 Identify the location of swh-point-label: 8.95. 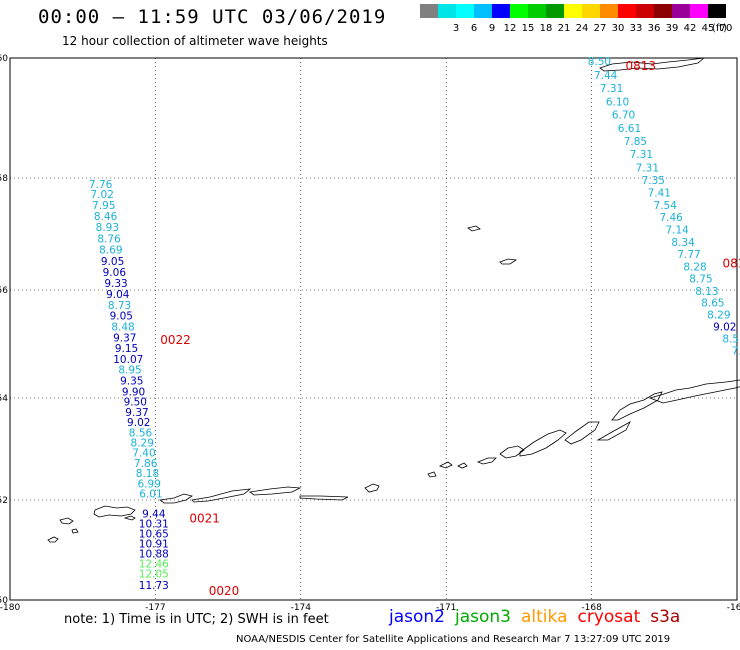
(129, 371).